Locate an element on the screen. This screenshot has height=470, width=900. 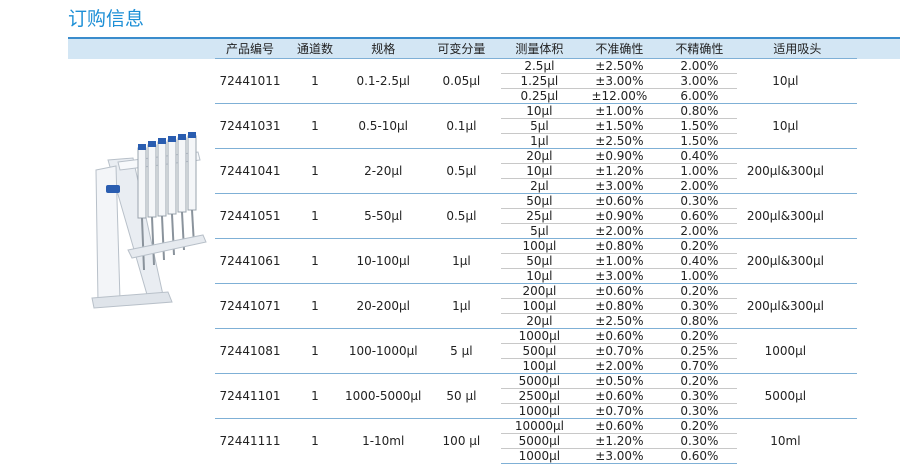
table-row: 500µl ±0.70% 0.25% is located at coordinates (536, 351).